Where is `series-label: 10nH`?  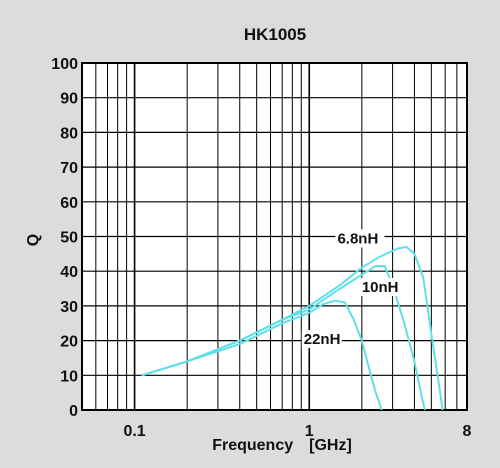 series-label: 10nH is located at coordinates (380, 287).